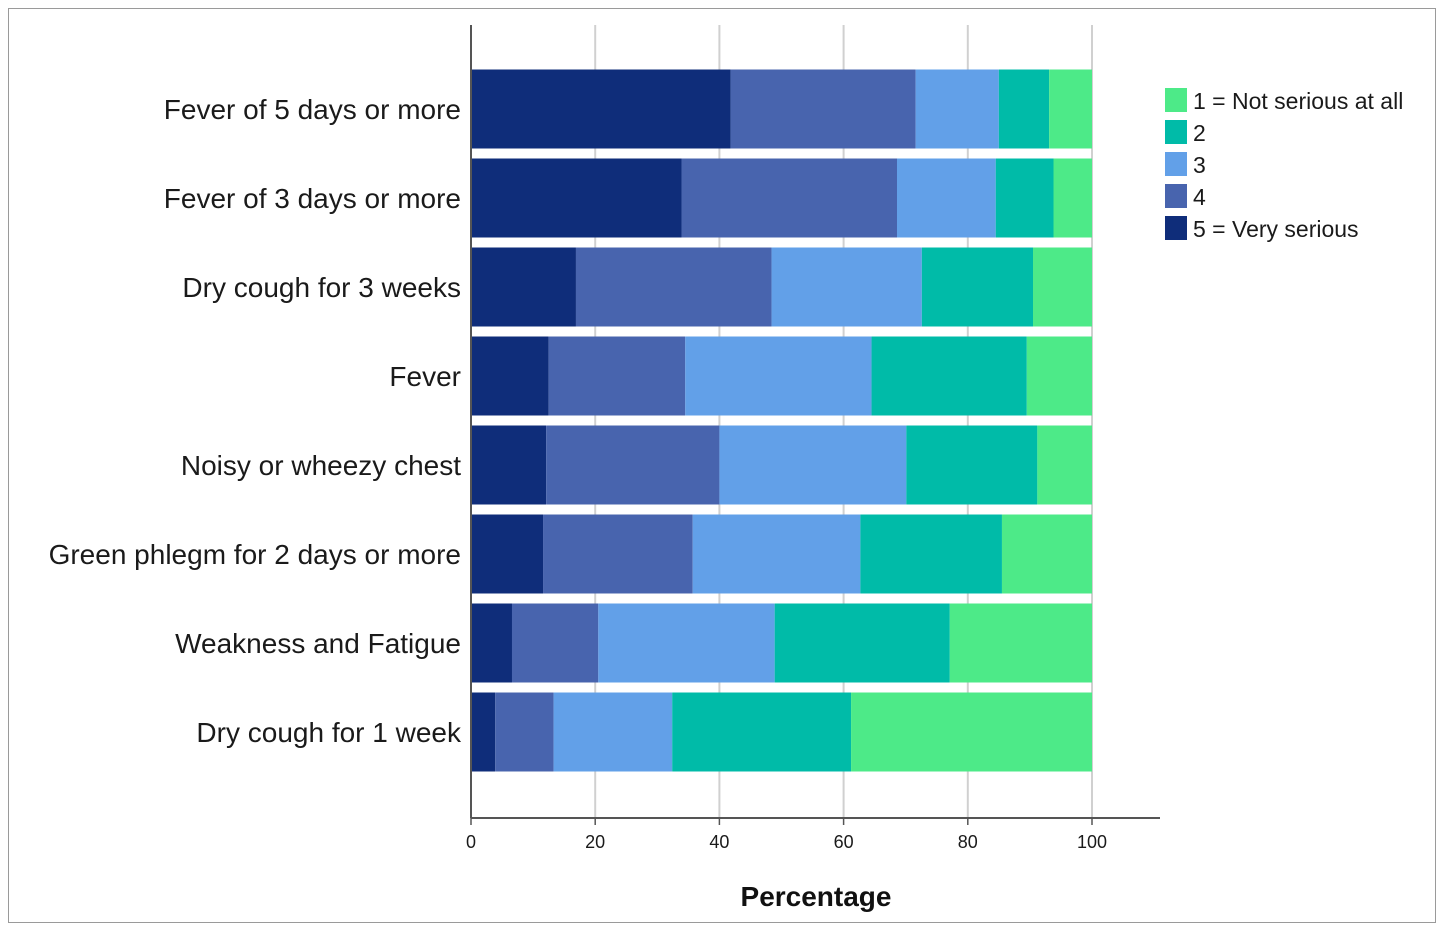  I want to click on legend-label: 1 = Not serious at all, so click(1298, 101).